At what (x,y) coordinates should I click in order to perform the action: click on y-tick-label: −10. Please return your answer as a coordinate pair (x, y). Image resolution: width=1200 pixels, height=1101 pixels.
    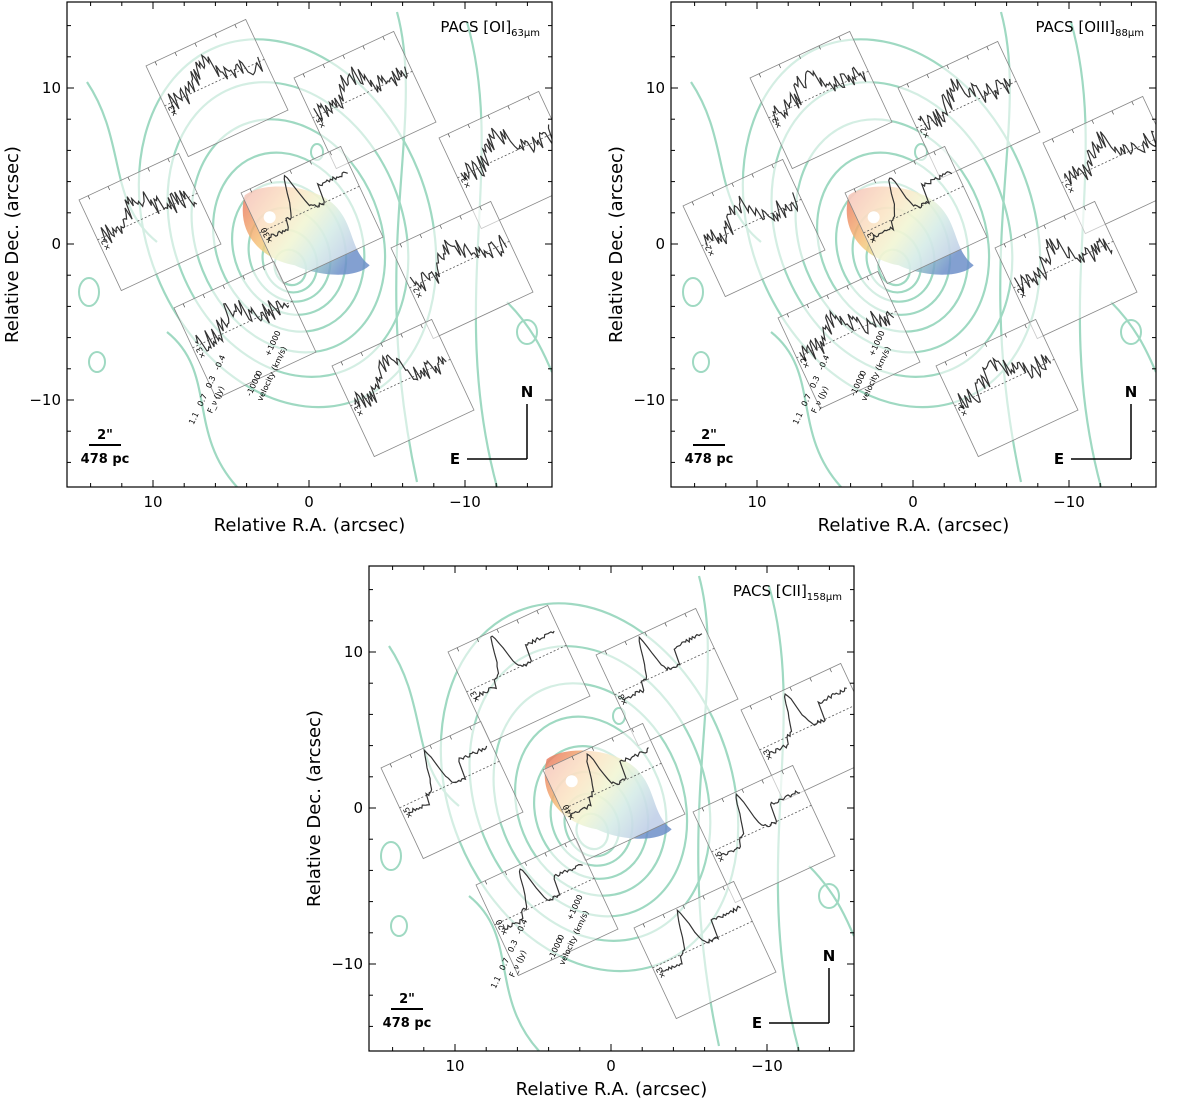
    Looking at the image, I should click on (45, 400).